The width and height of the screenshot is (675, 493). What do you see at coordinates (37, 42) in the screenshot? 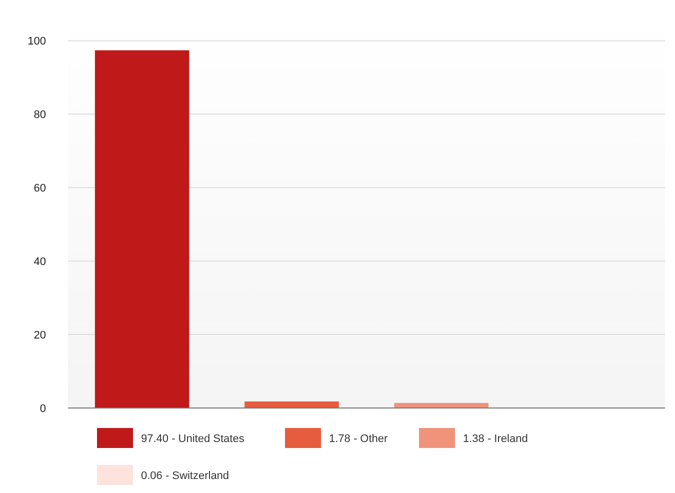
I see `y-tick-label: 100` at bounding box center [37, 42].